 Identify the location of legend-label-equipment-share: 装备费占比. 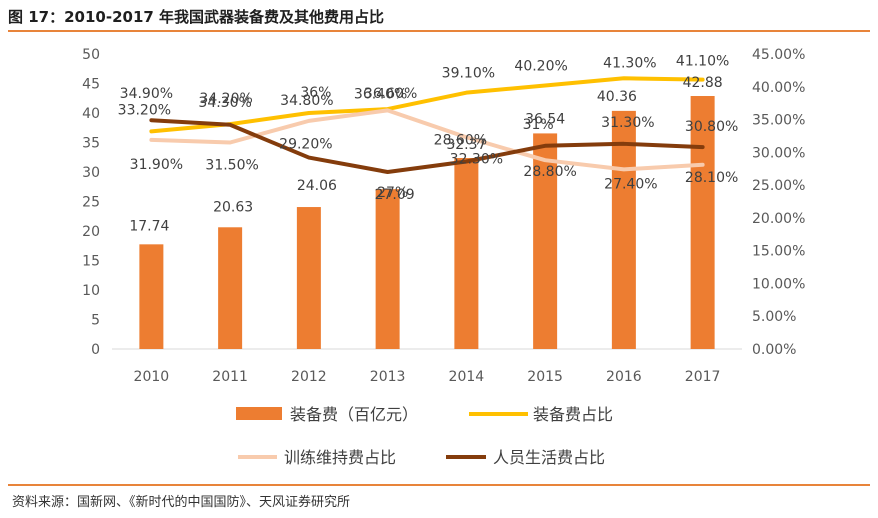
(573, 414).